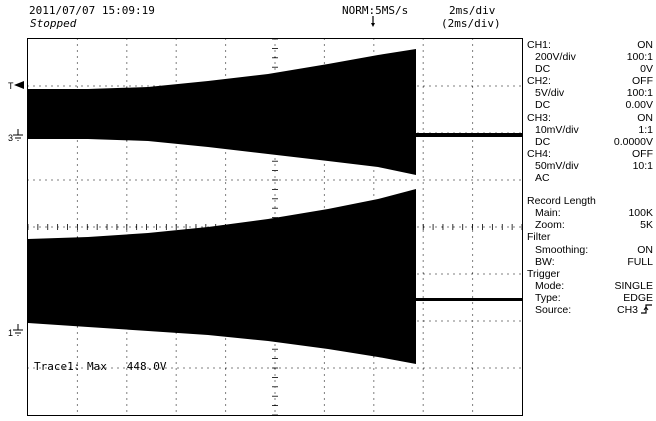 This screenshot has width=656, height=421. What do you see at coordinates (561, 201) in the screenshot?
I see `record-length-title: Record Length` at bounding box center [561, 201].